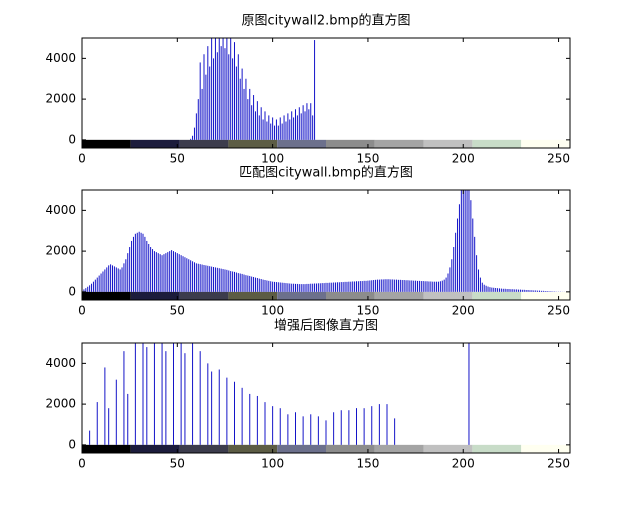 Image resolution: width=630 pixels, height=509 pixels. What do you see at coordinates (326, 173) in the screenshot?
I see `chart-title: 匹配图citywall.bmp的直方图` at bounding box center [326, 173].